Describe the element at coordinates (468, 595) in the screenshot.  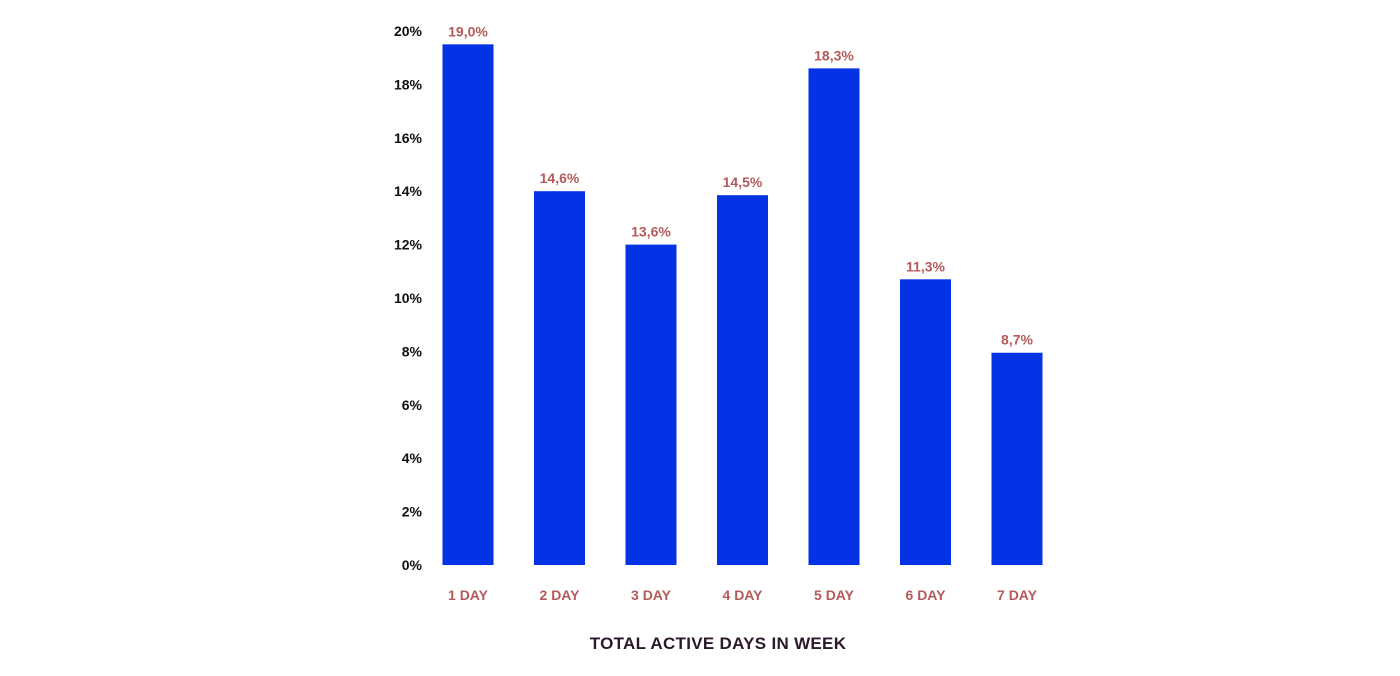
I see `x-tick-label: 1 DAY` at that location.